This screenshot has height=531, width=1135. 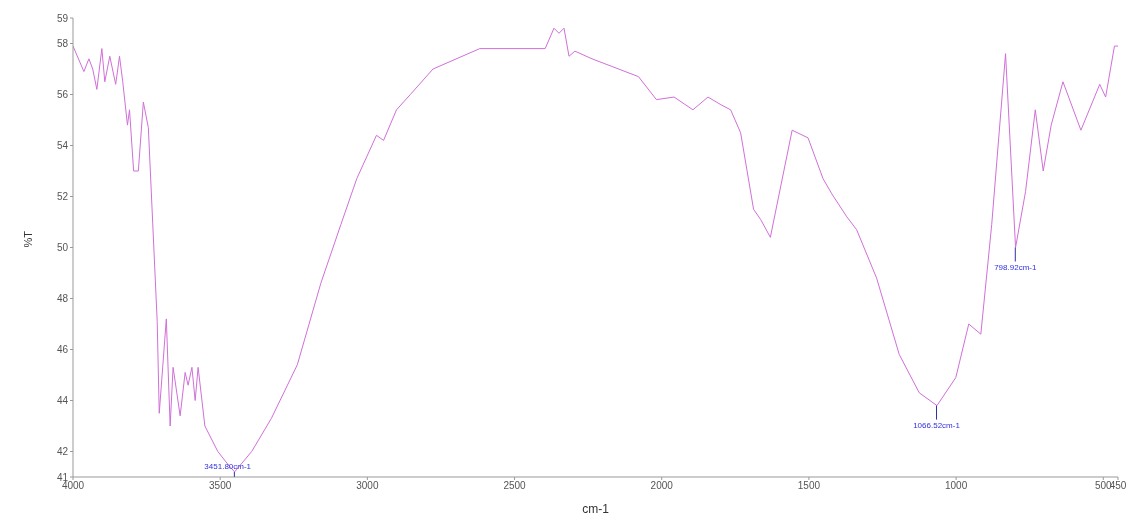 I want to click on y-tick-label: 46, so click(x=62, y=350).